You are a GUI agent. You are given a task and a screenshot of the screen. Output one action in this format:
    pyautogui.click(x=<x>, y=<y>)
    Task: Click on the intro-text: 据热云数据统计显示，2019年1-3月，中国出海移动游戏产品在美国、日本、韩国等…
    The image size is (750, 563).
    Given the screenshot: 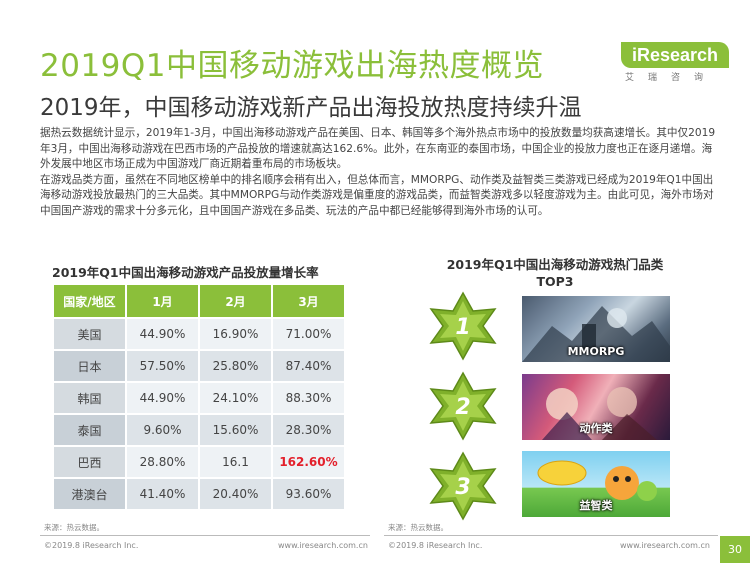 What is the action you would take?
    pyautogui.click(x=380, y=172)
    